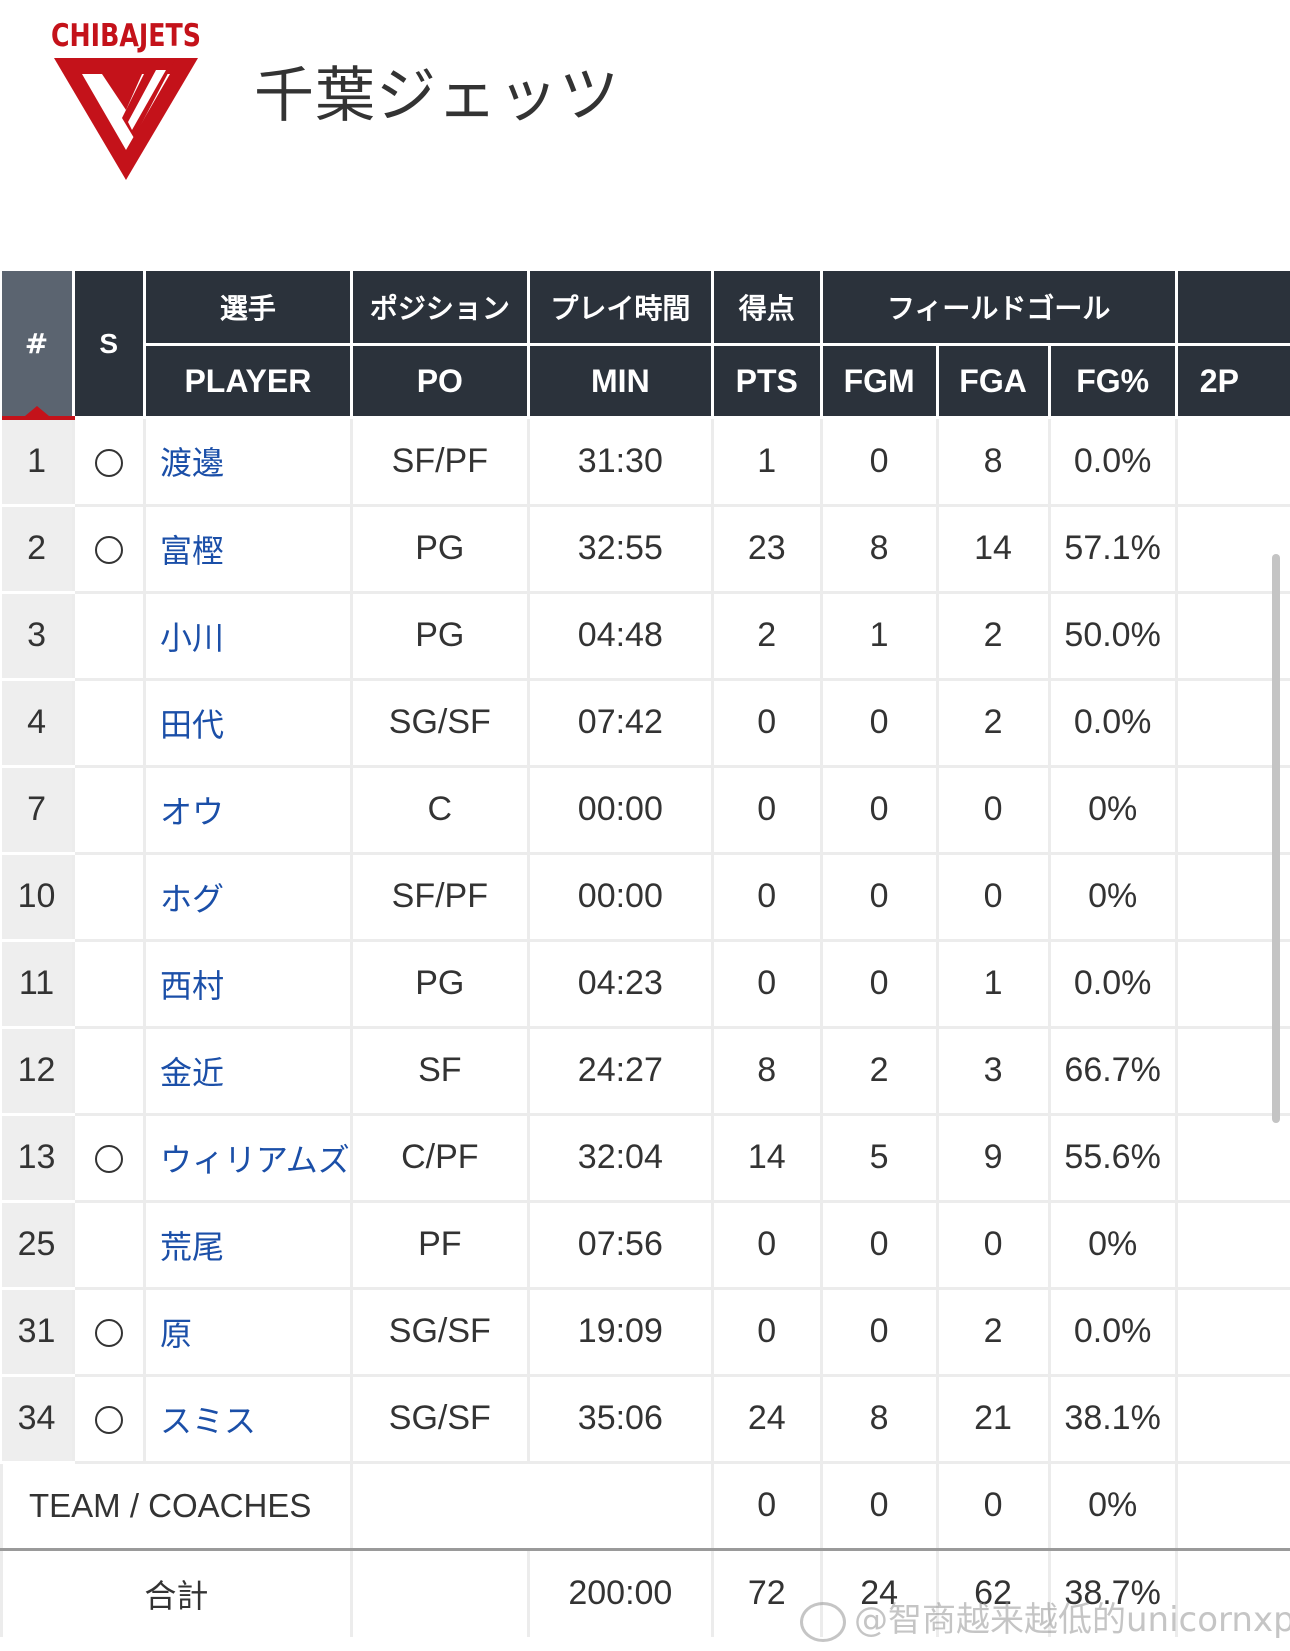  I want to click on header-number-label: #, so click(36, 343).